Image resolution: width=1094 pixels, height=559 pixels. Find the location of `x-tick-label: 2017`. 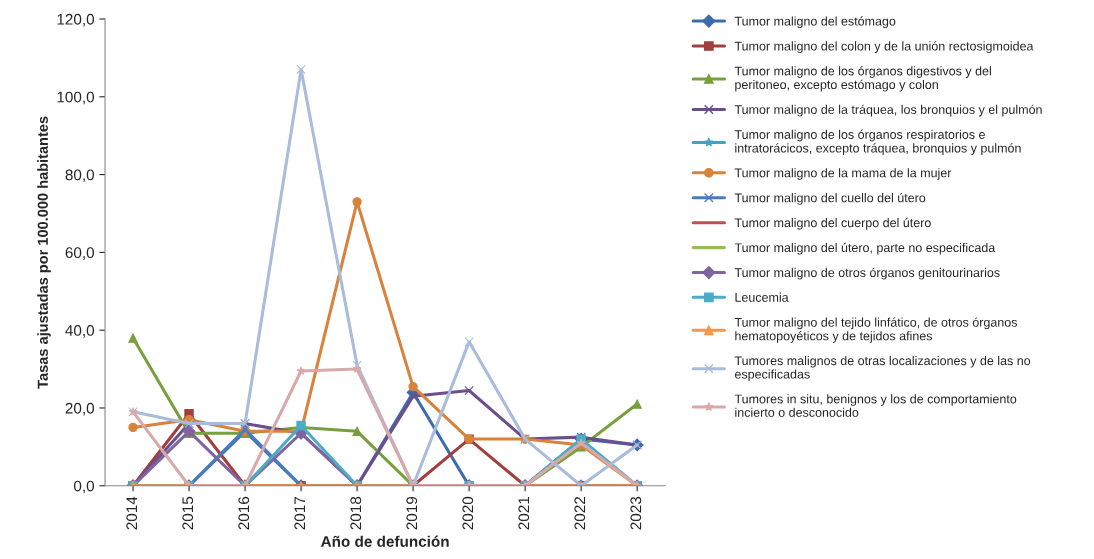

x-tick-label: 2017 is located at coordinates (300, 513).